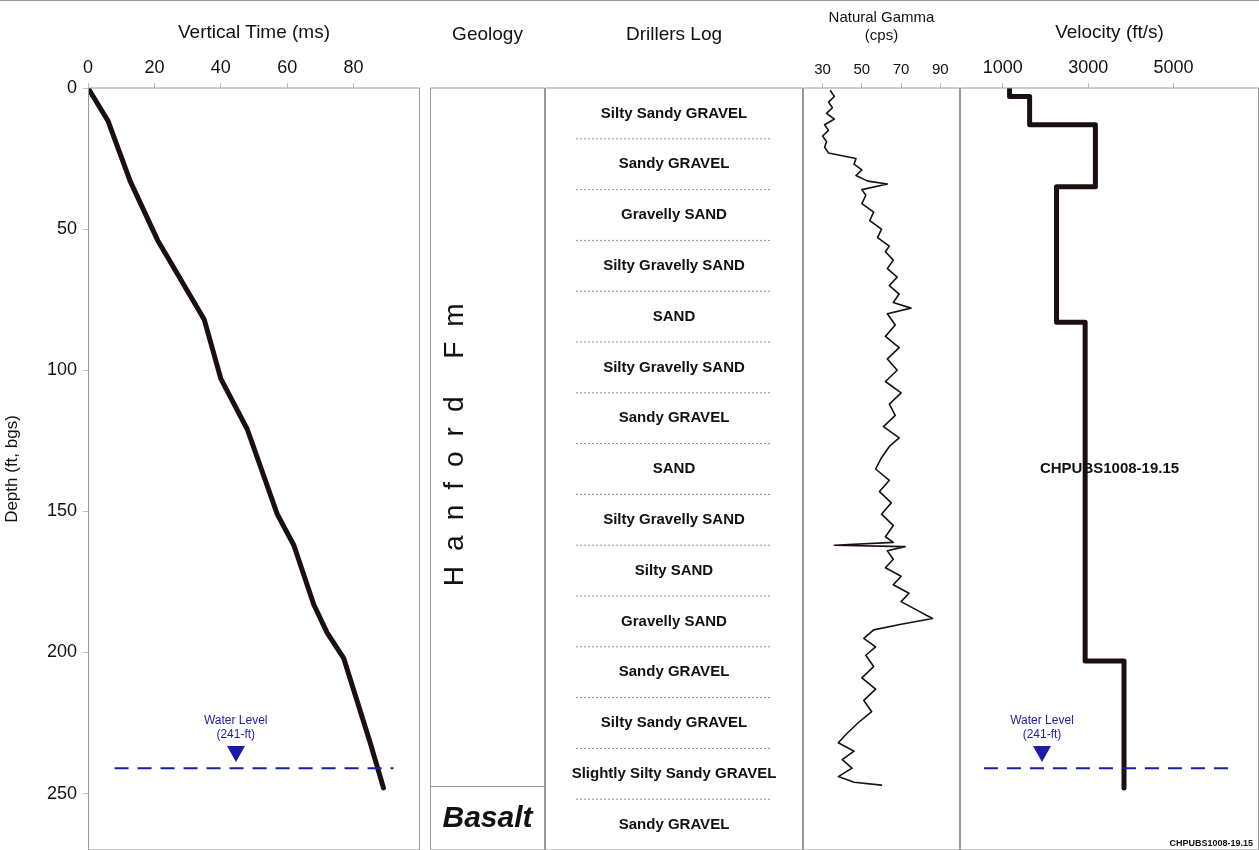 This screenshot has height=850, width=1259. Describe the element at coordinates (1002, 67) in the screenshot. I see `x-tick-label: 1000` at that location.